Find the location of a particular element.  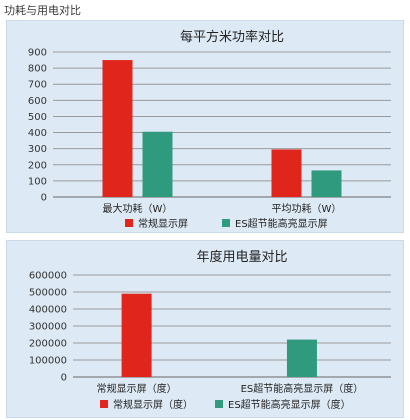

y-tick-label: 200000 is located at coordinates (48, 344).